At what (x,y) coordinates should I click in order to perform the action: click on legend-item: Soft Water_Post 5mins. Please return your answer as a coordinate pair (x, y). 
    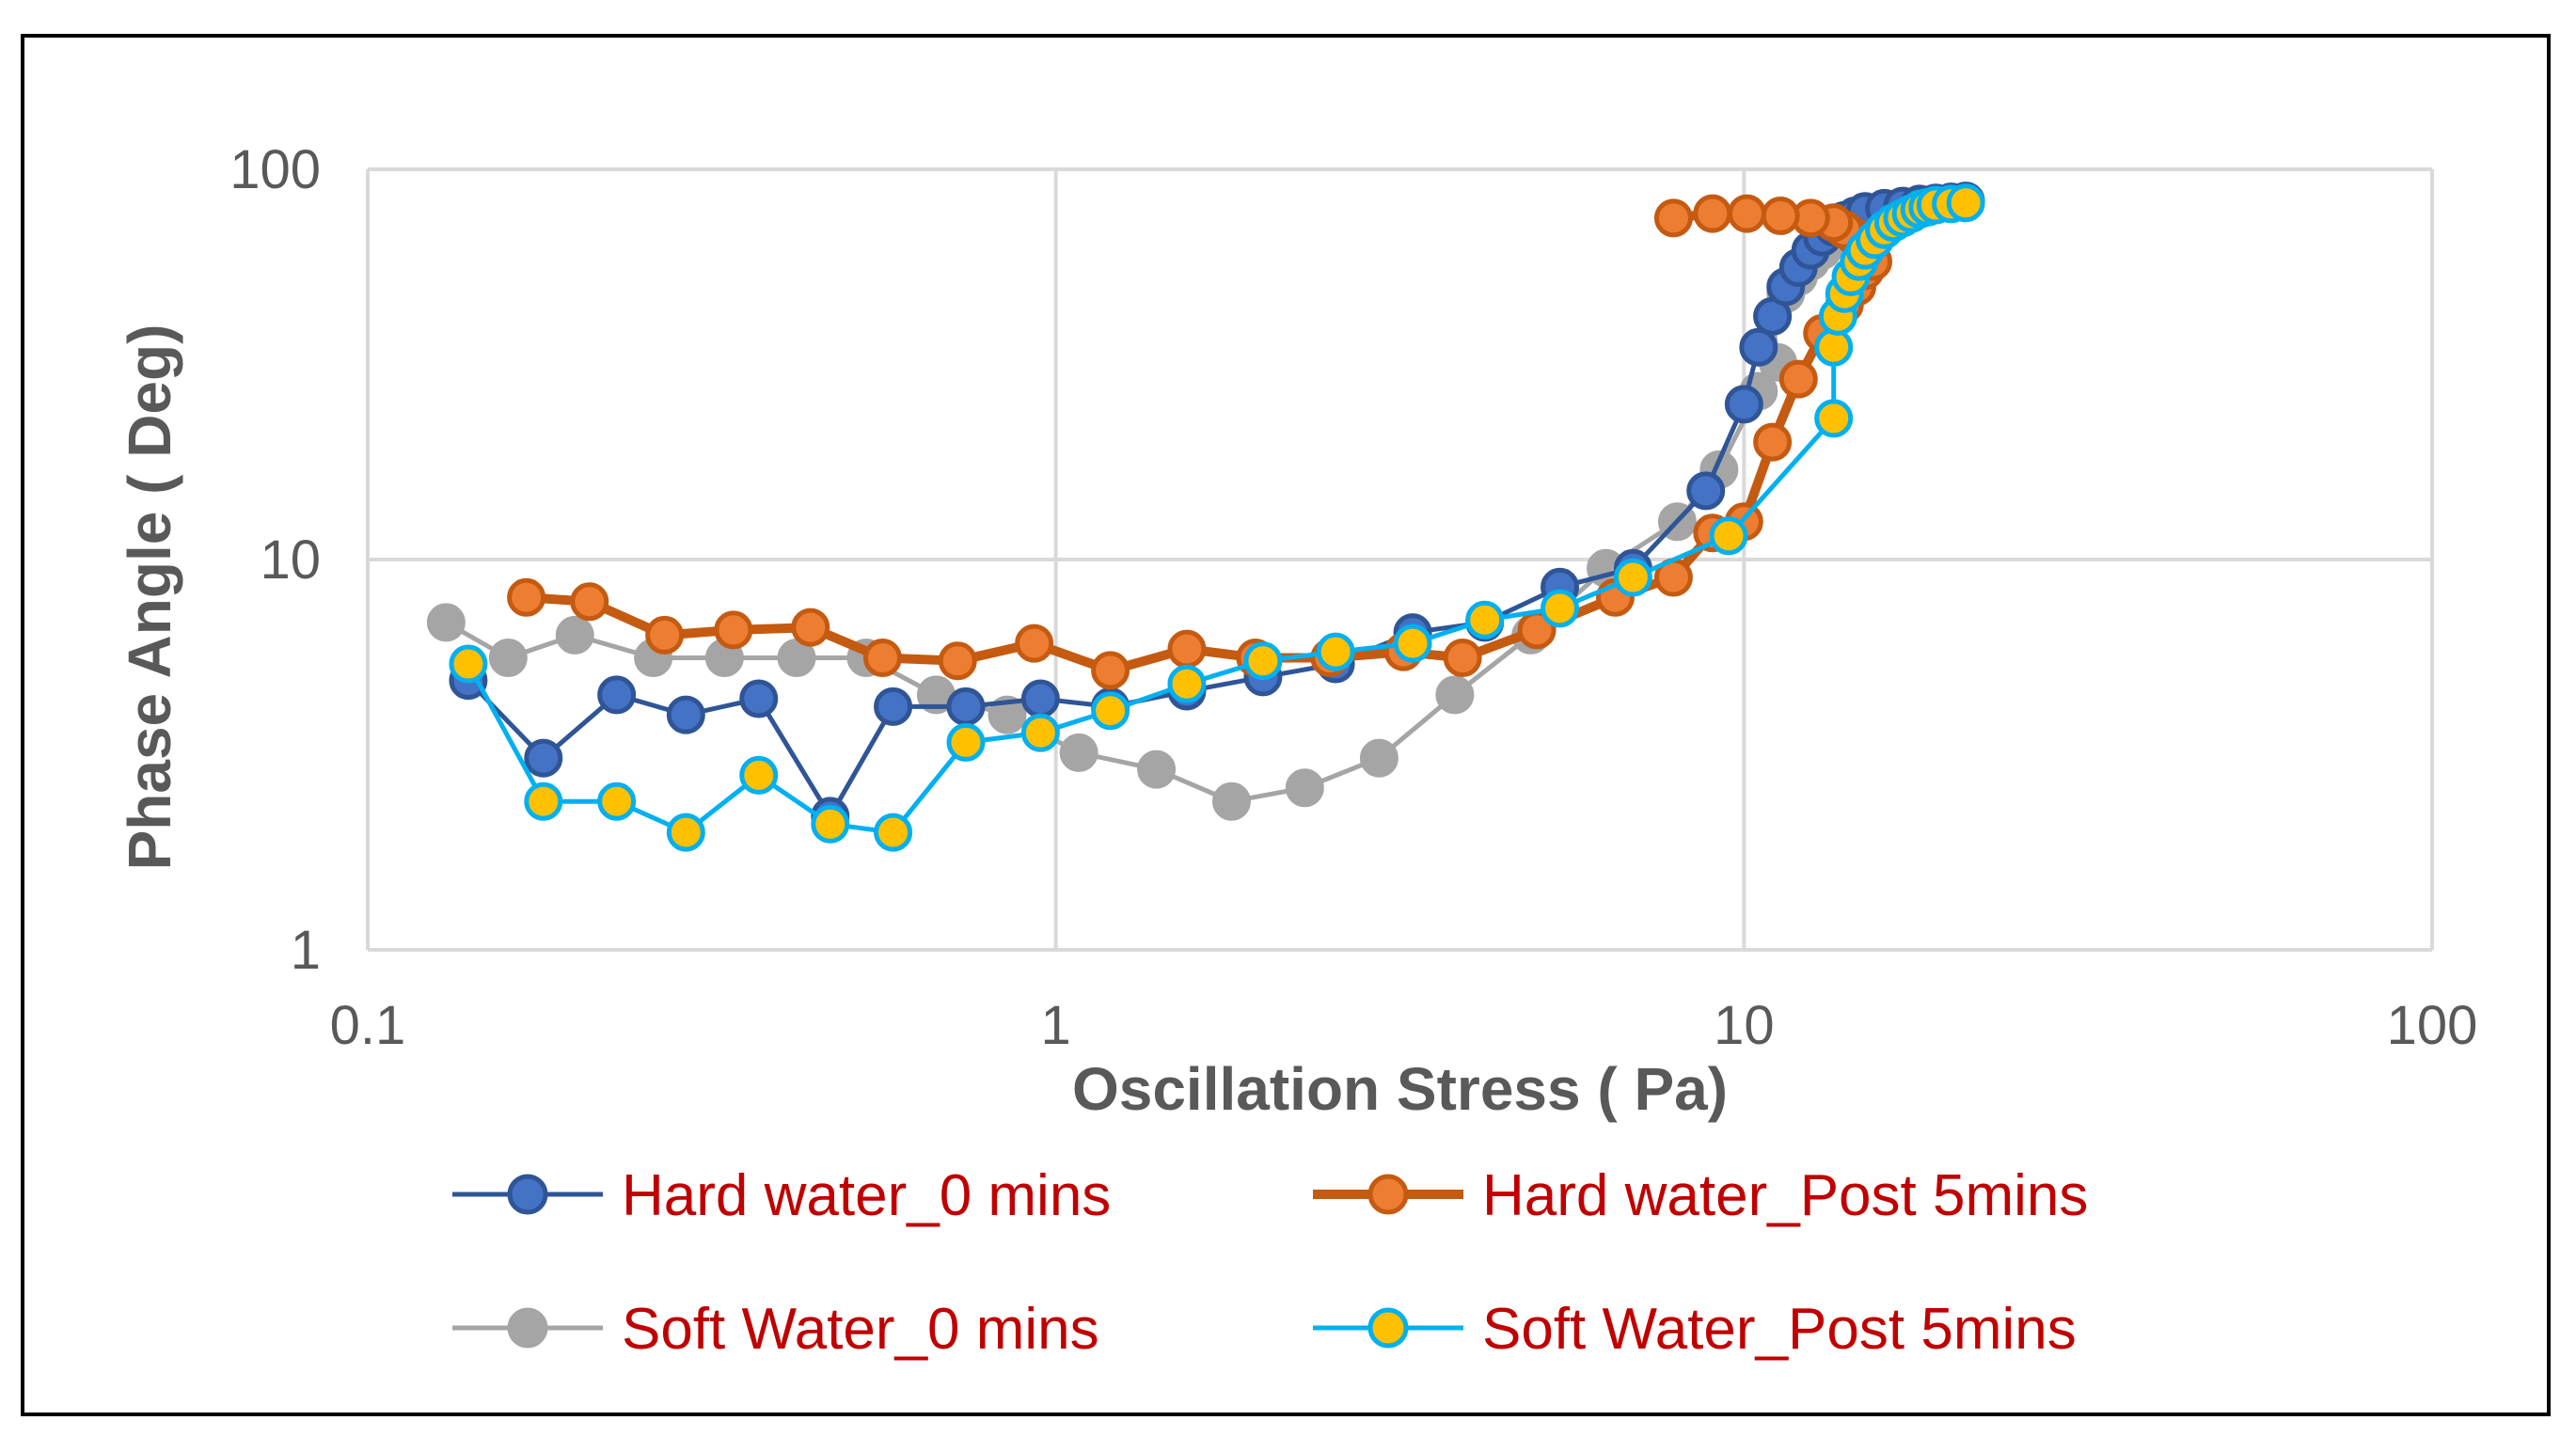
    Looking at the image, I should click on (1695, 1330).